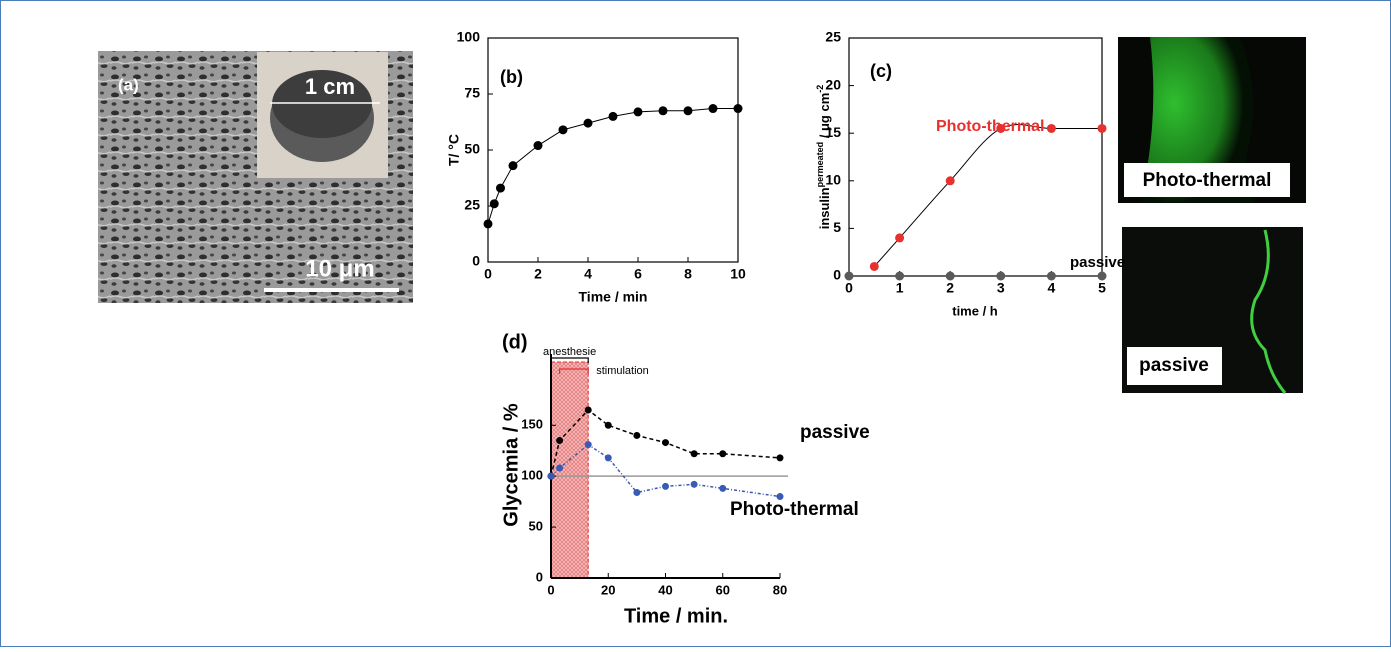  What do you see at coordinates (1212, 120) in the screenshot?
I see `fluorescence-image: Photo-thermal` at bounding box center [1212, 120].